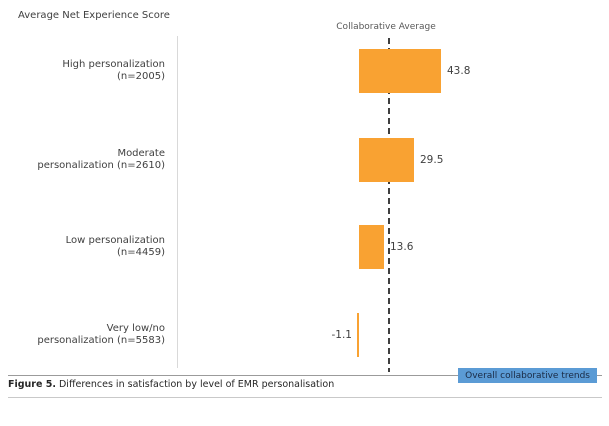 The height and width of the screenshot is (426, 609). I want to click on reference-line-label: Collaborative Average, so click(386, 27).